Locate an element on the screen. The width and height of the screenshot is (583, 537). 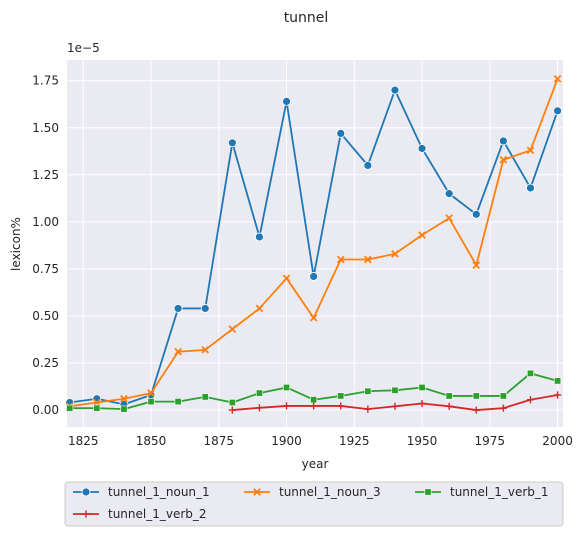
legend-entry: tunnel_1_noun_1 is located at coordinates (141, 492).